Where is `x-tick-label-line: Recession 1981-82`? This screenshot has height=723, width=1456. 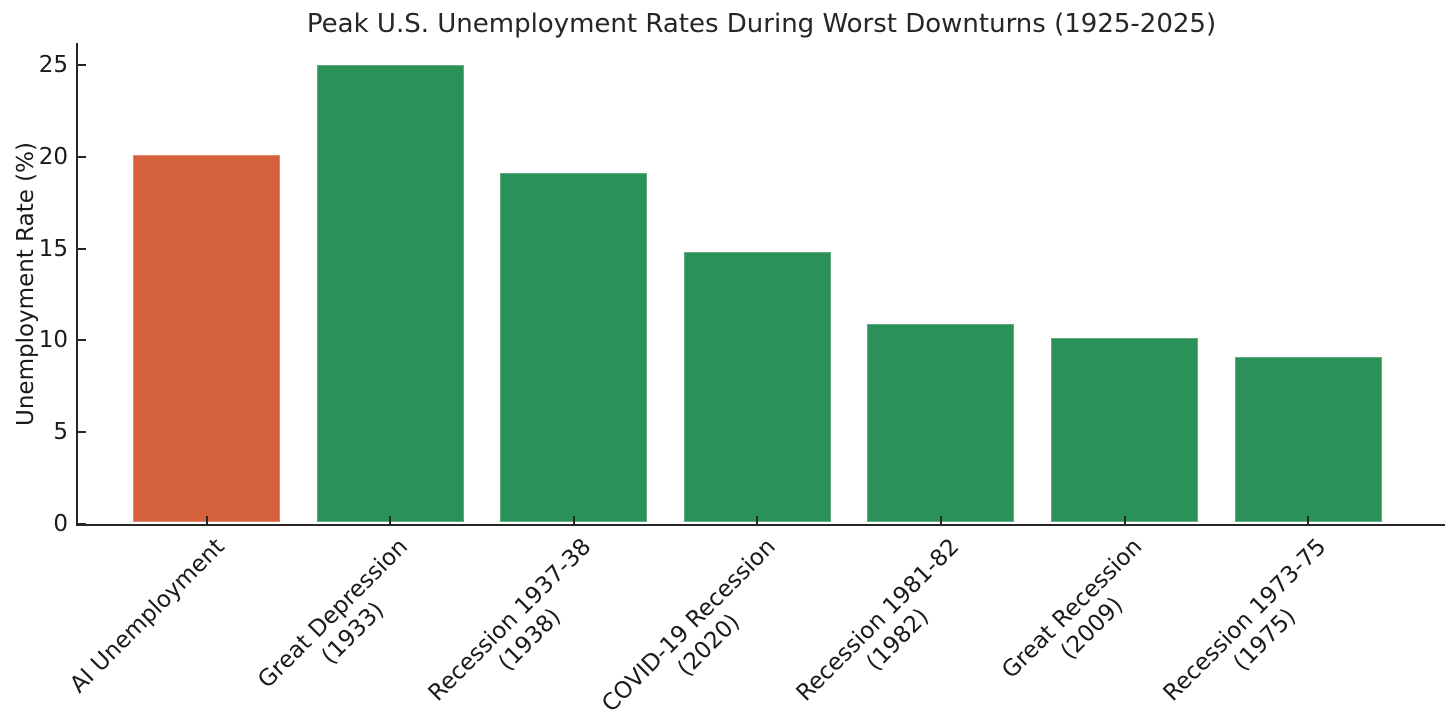
x-tick-label-line: Recession 1981-82 is located at coordinates (877, 620).